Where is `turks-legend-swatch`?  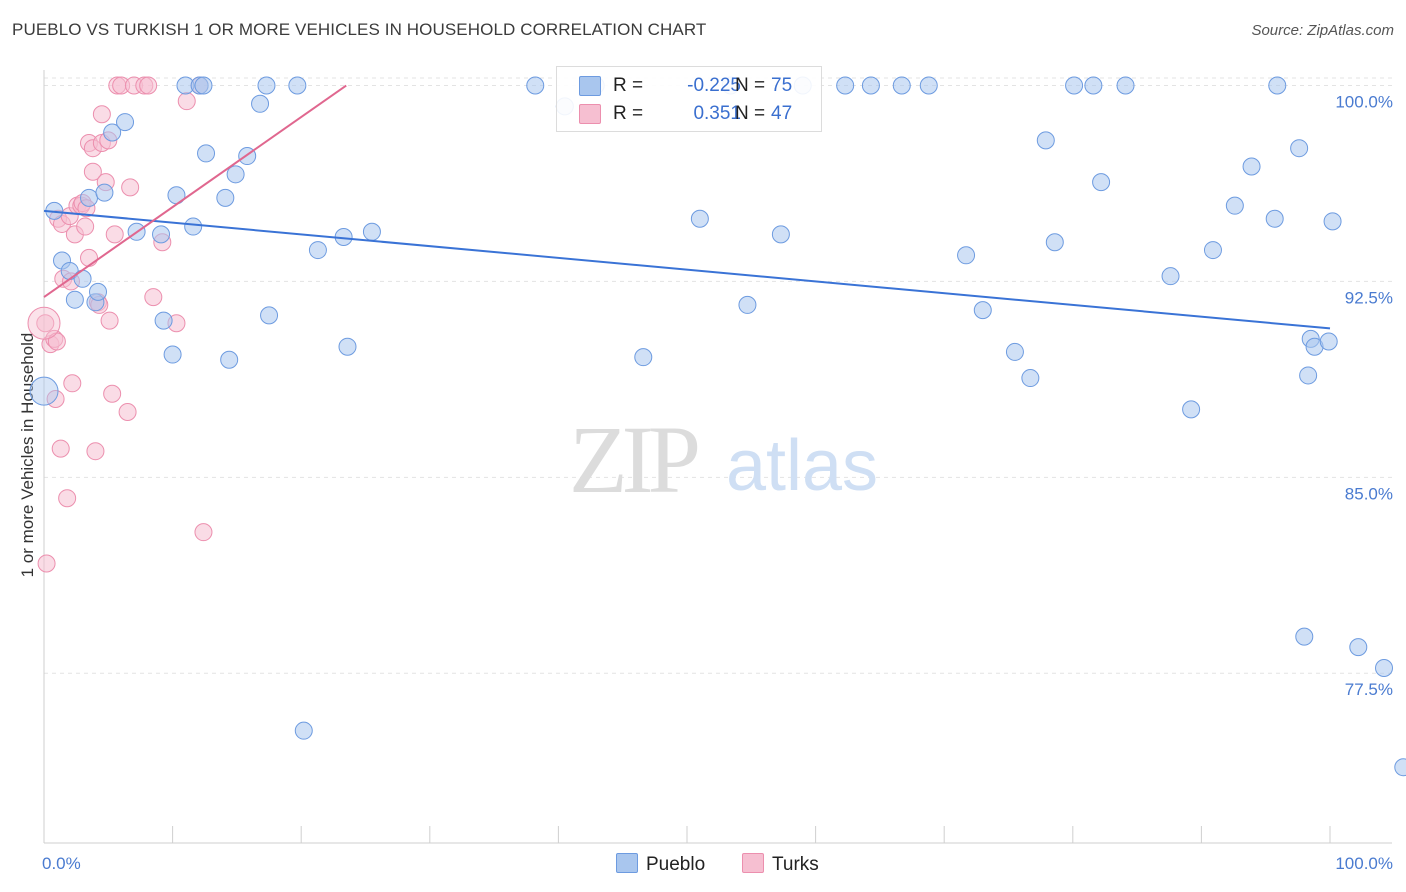
turks-legend-swatch is located at coordinates (753, 863).